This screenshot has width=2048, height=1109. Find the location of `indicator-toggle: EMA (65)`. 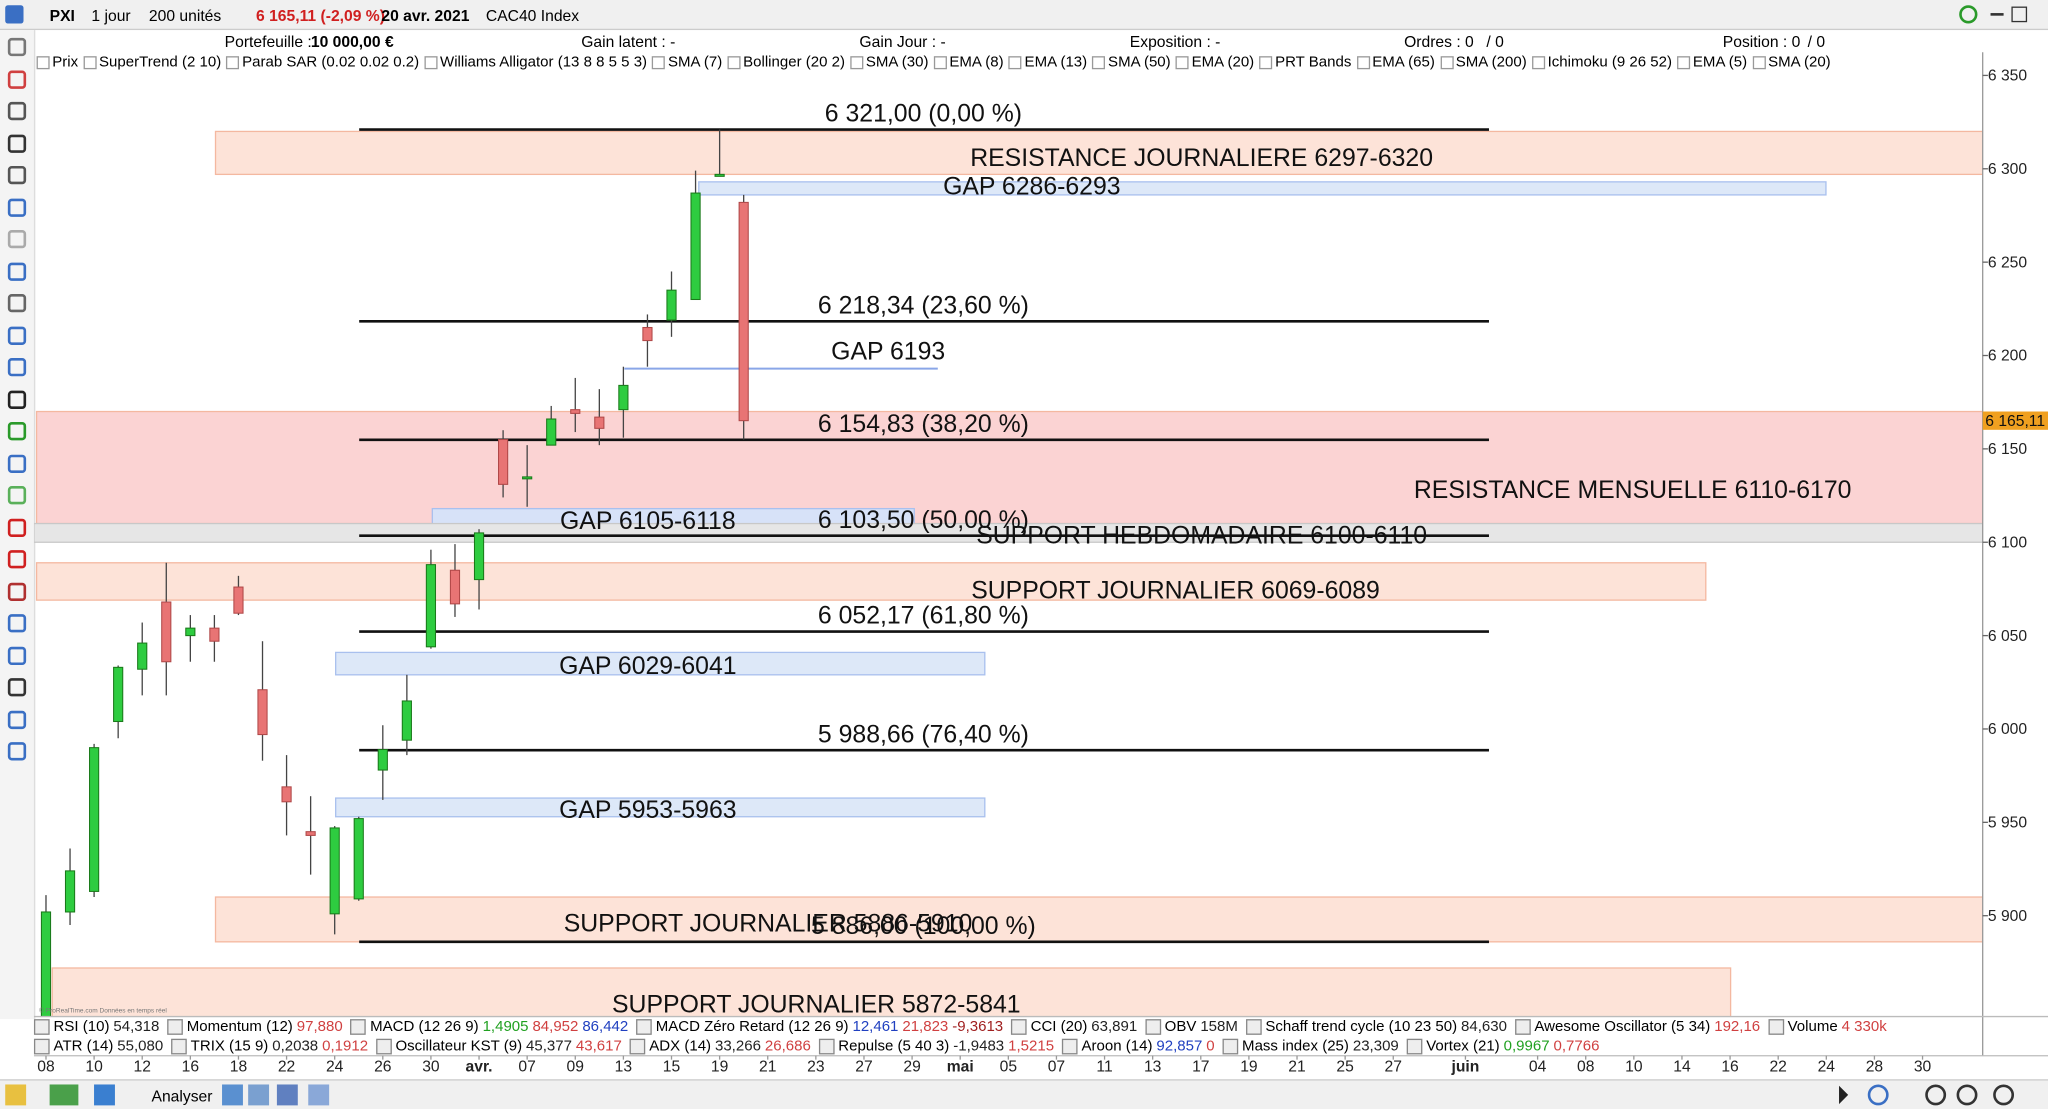

indicator-toggle: EMA (65) is located at coordinates (1395, 63).